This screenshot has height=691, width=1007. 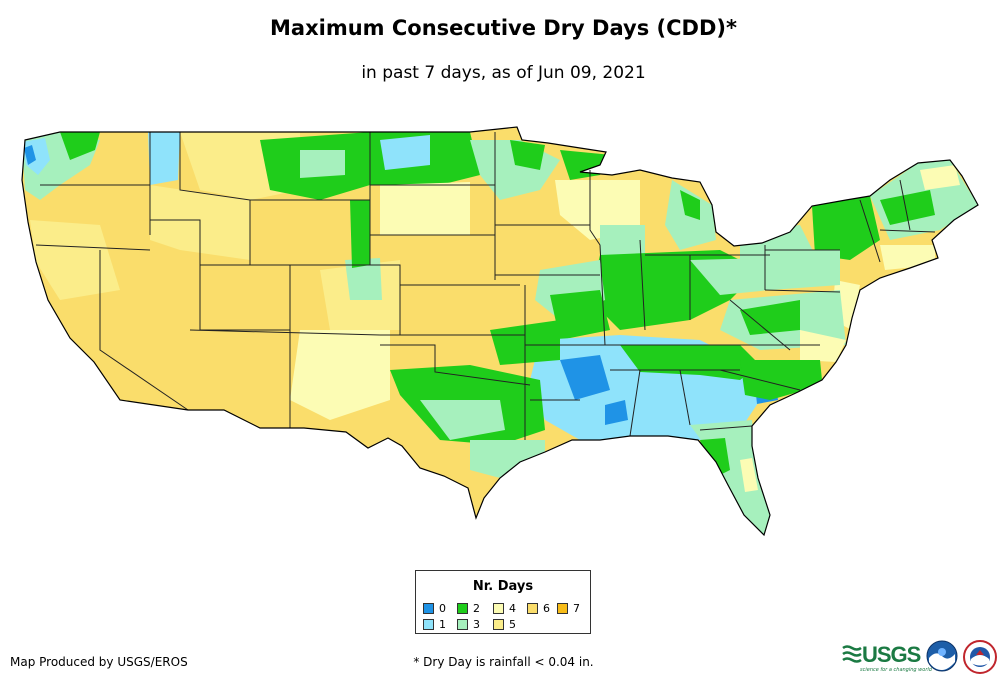 I want to click on dry-day-footnote: * Dry Day is rainfall < 0.04 in., so click(x=503, y=662).